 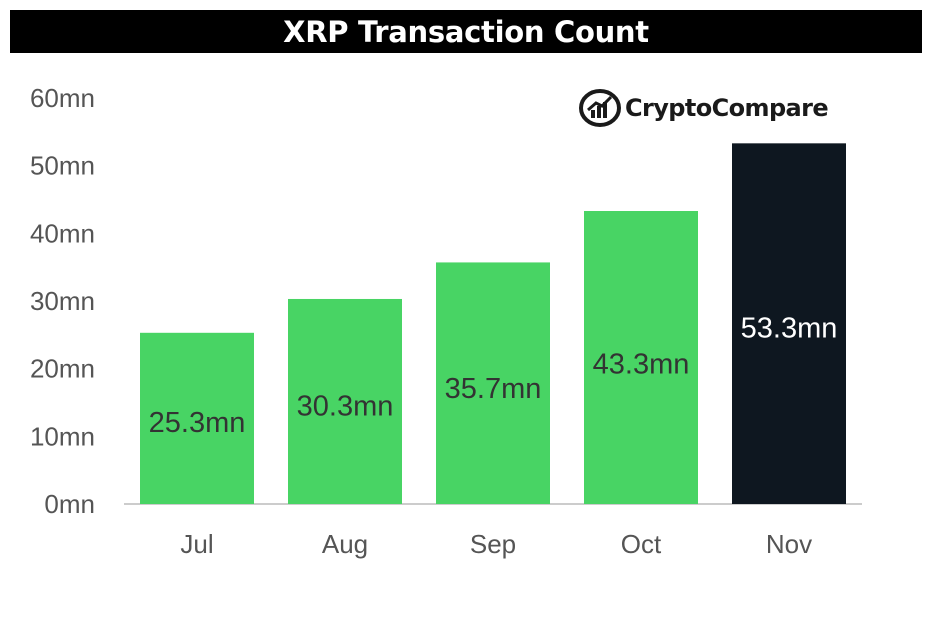 I want to click on chart-title-bar: XRP Transaction Count, so click(x=466, y=31).